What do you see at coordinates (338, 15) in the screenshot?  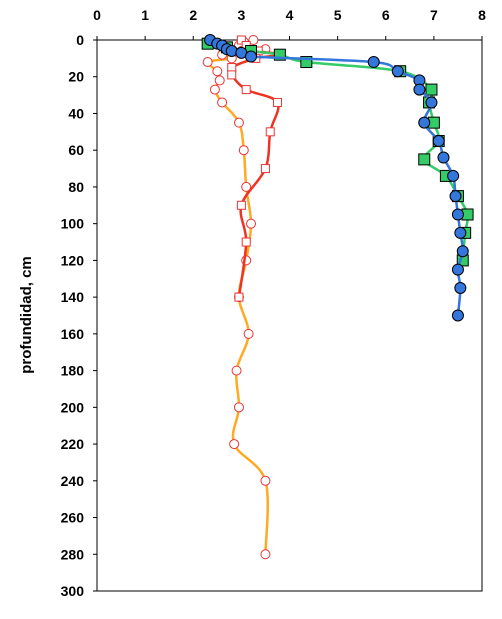 I see `x-tick-label: 5` at bounding box center [338, 15].